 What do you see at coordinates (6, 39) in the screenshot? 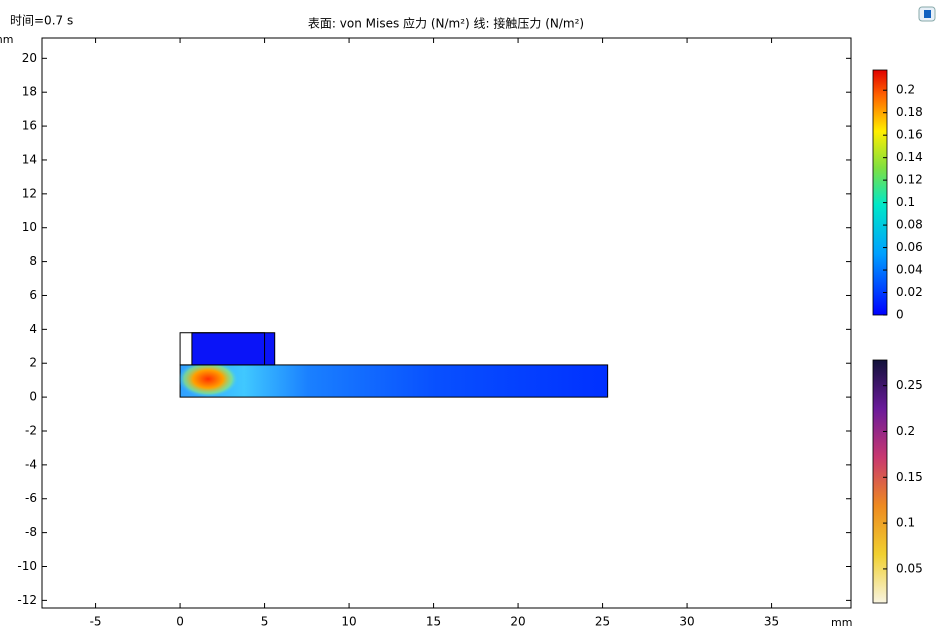
I see `y-unit: mm` at bounding box center [6, 39].